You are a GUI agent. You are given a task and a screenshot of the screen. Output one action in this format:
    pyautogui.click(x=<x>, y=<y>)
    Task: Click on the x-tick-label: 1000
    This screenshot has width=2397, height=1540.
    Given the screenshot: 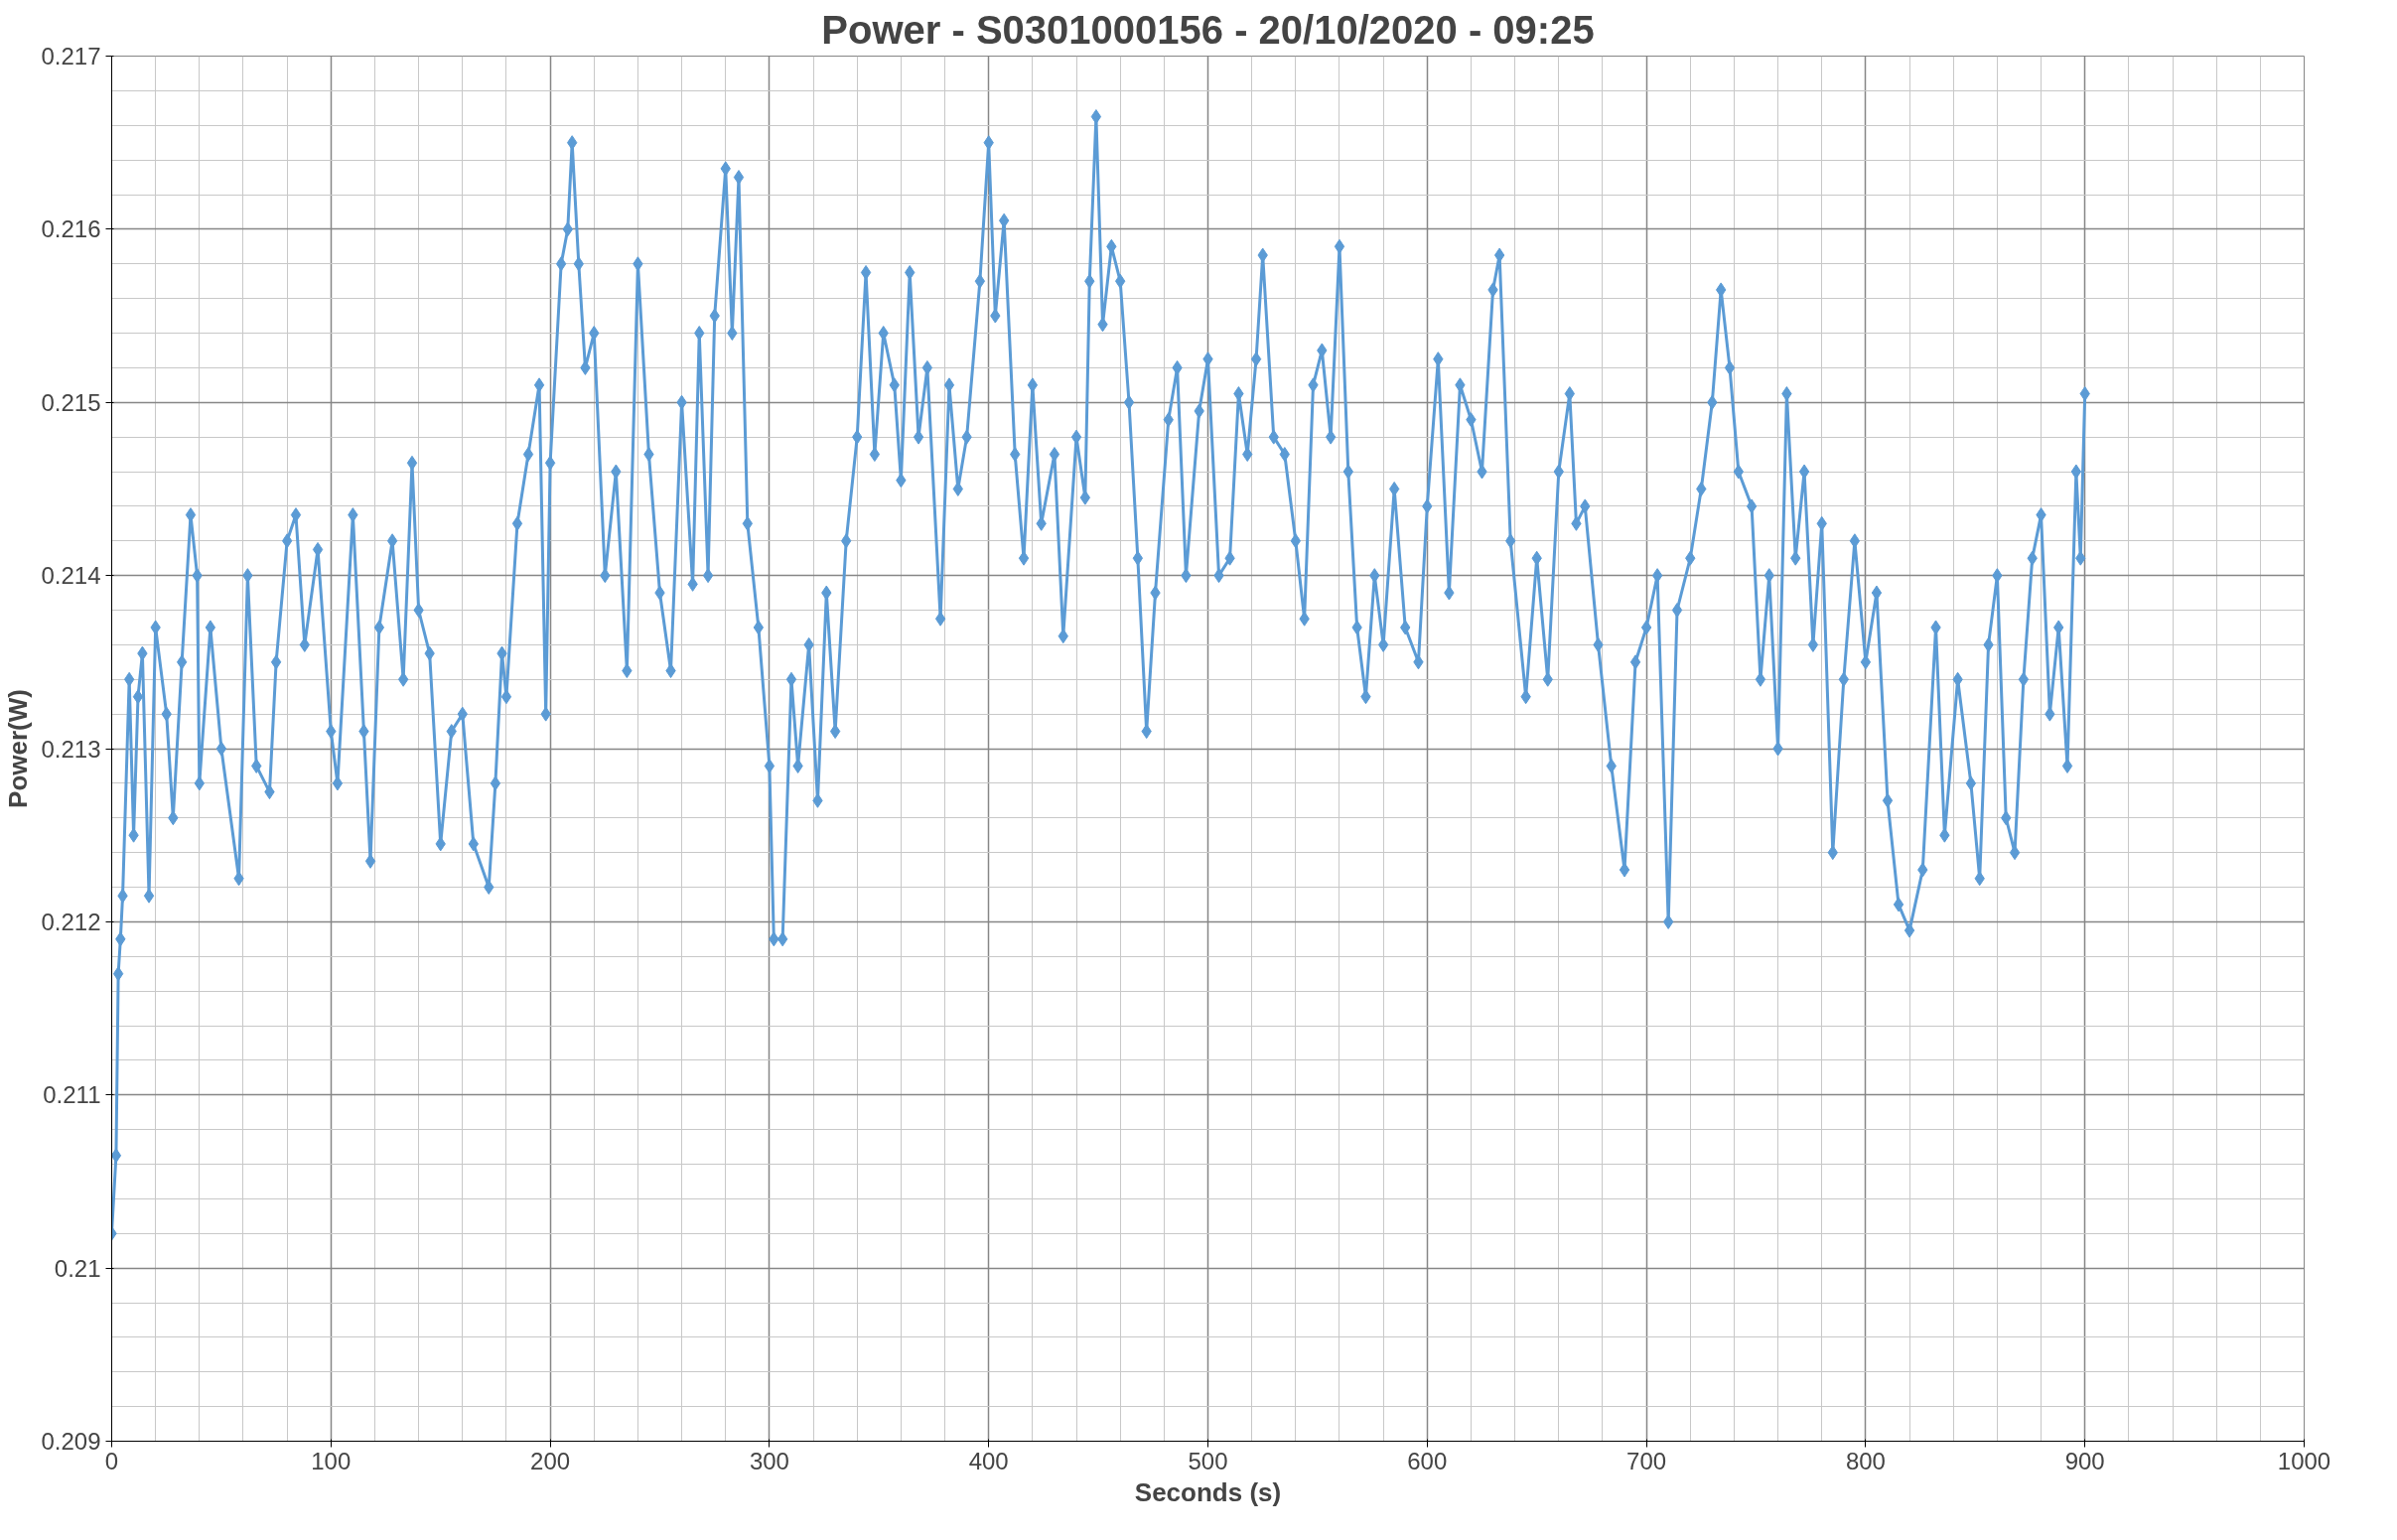 What is the action you would take?
    pyautogui.click(x=2304, y=1460)
    